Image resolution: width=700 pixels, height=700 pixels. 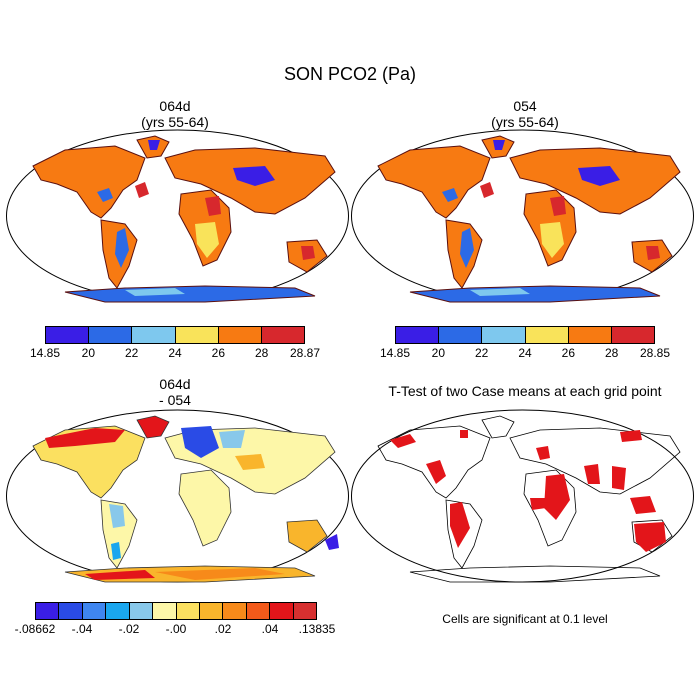 What do you see at coordinates (525, 122) in the screenshot?
I see `panel-title-case2-line2: (yrs 55-64)` at bounding box center [525, 122].